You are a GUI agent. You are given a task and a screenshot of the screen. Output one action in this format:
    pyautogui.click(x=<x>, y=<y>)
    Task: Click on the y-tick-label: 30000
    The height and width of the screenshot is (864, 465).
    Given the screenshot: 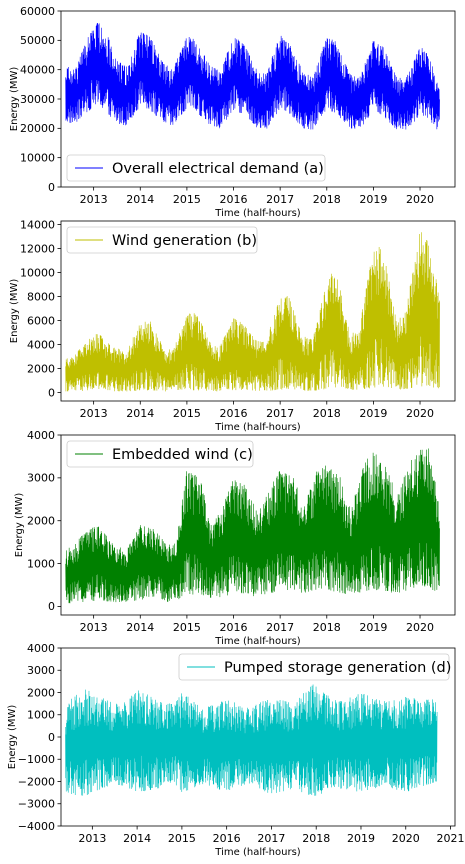 What is the action you would take?
    pyautogui.click(x=37, y=99)
    